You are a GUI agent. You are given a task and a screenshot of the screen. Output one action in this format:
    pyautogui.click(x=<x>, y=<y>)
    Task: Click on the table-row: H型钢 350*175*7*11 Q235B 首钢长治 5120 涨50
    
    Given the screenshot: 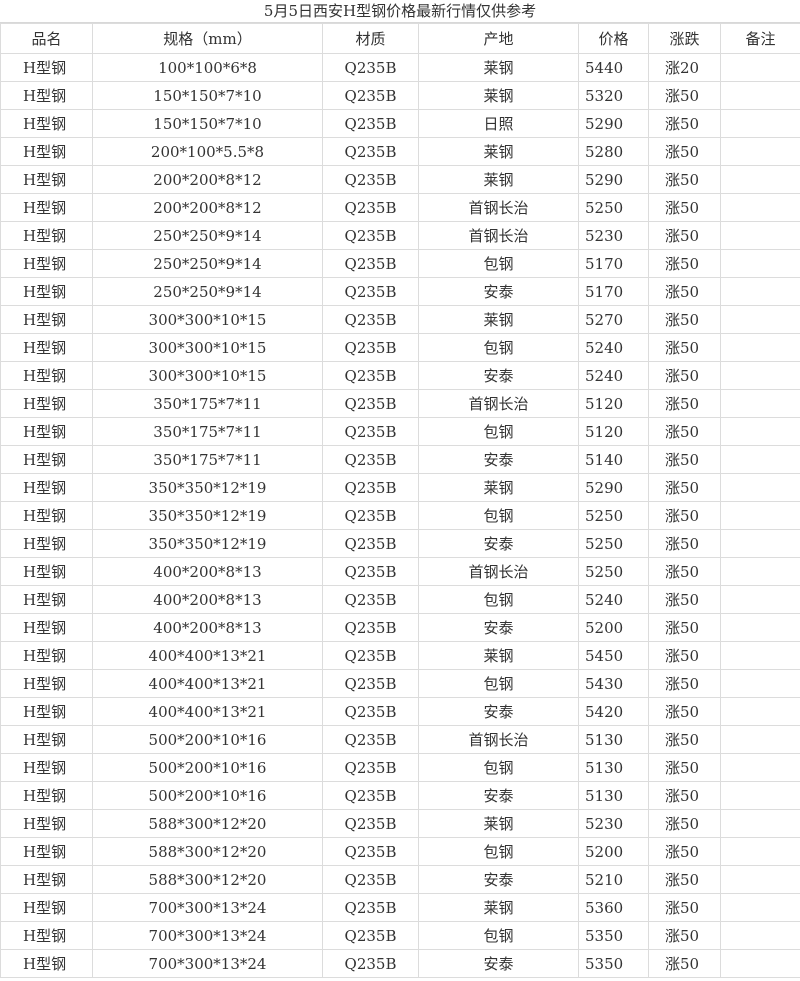 What is the action you would take?
    pyautogui.click(x=400, y=403)
    